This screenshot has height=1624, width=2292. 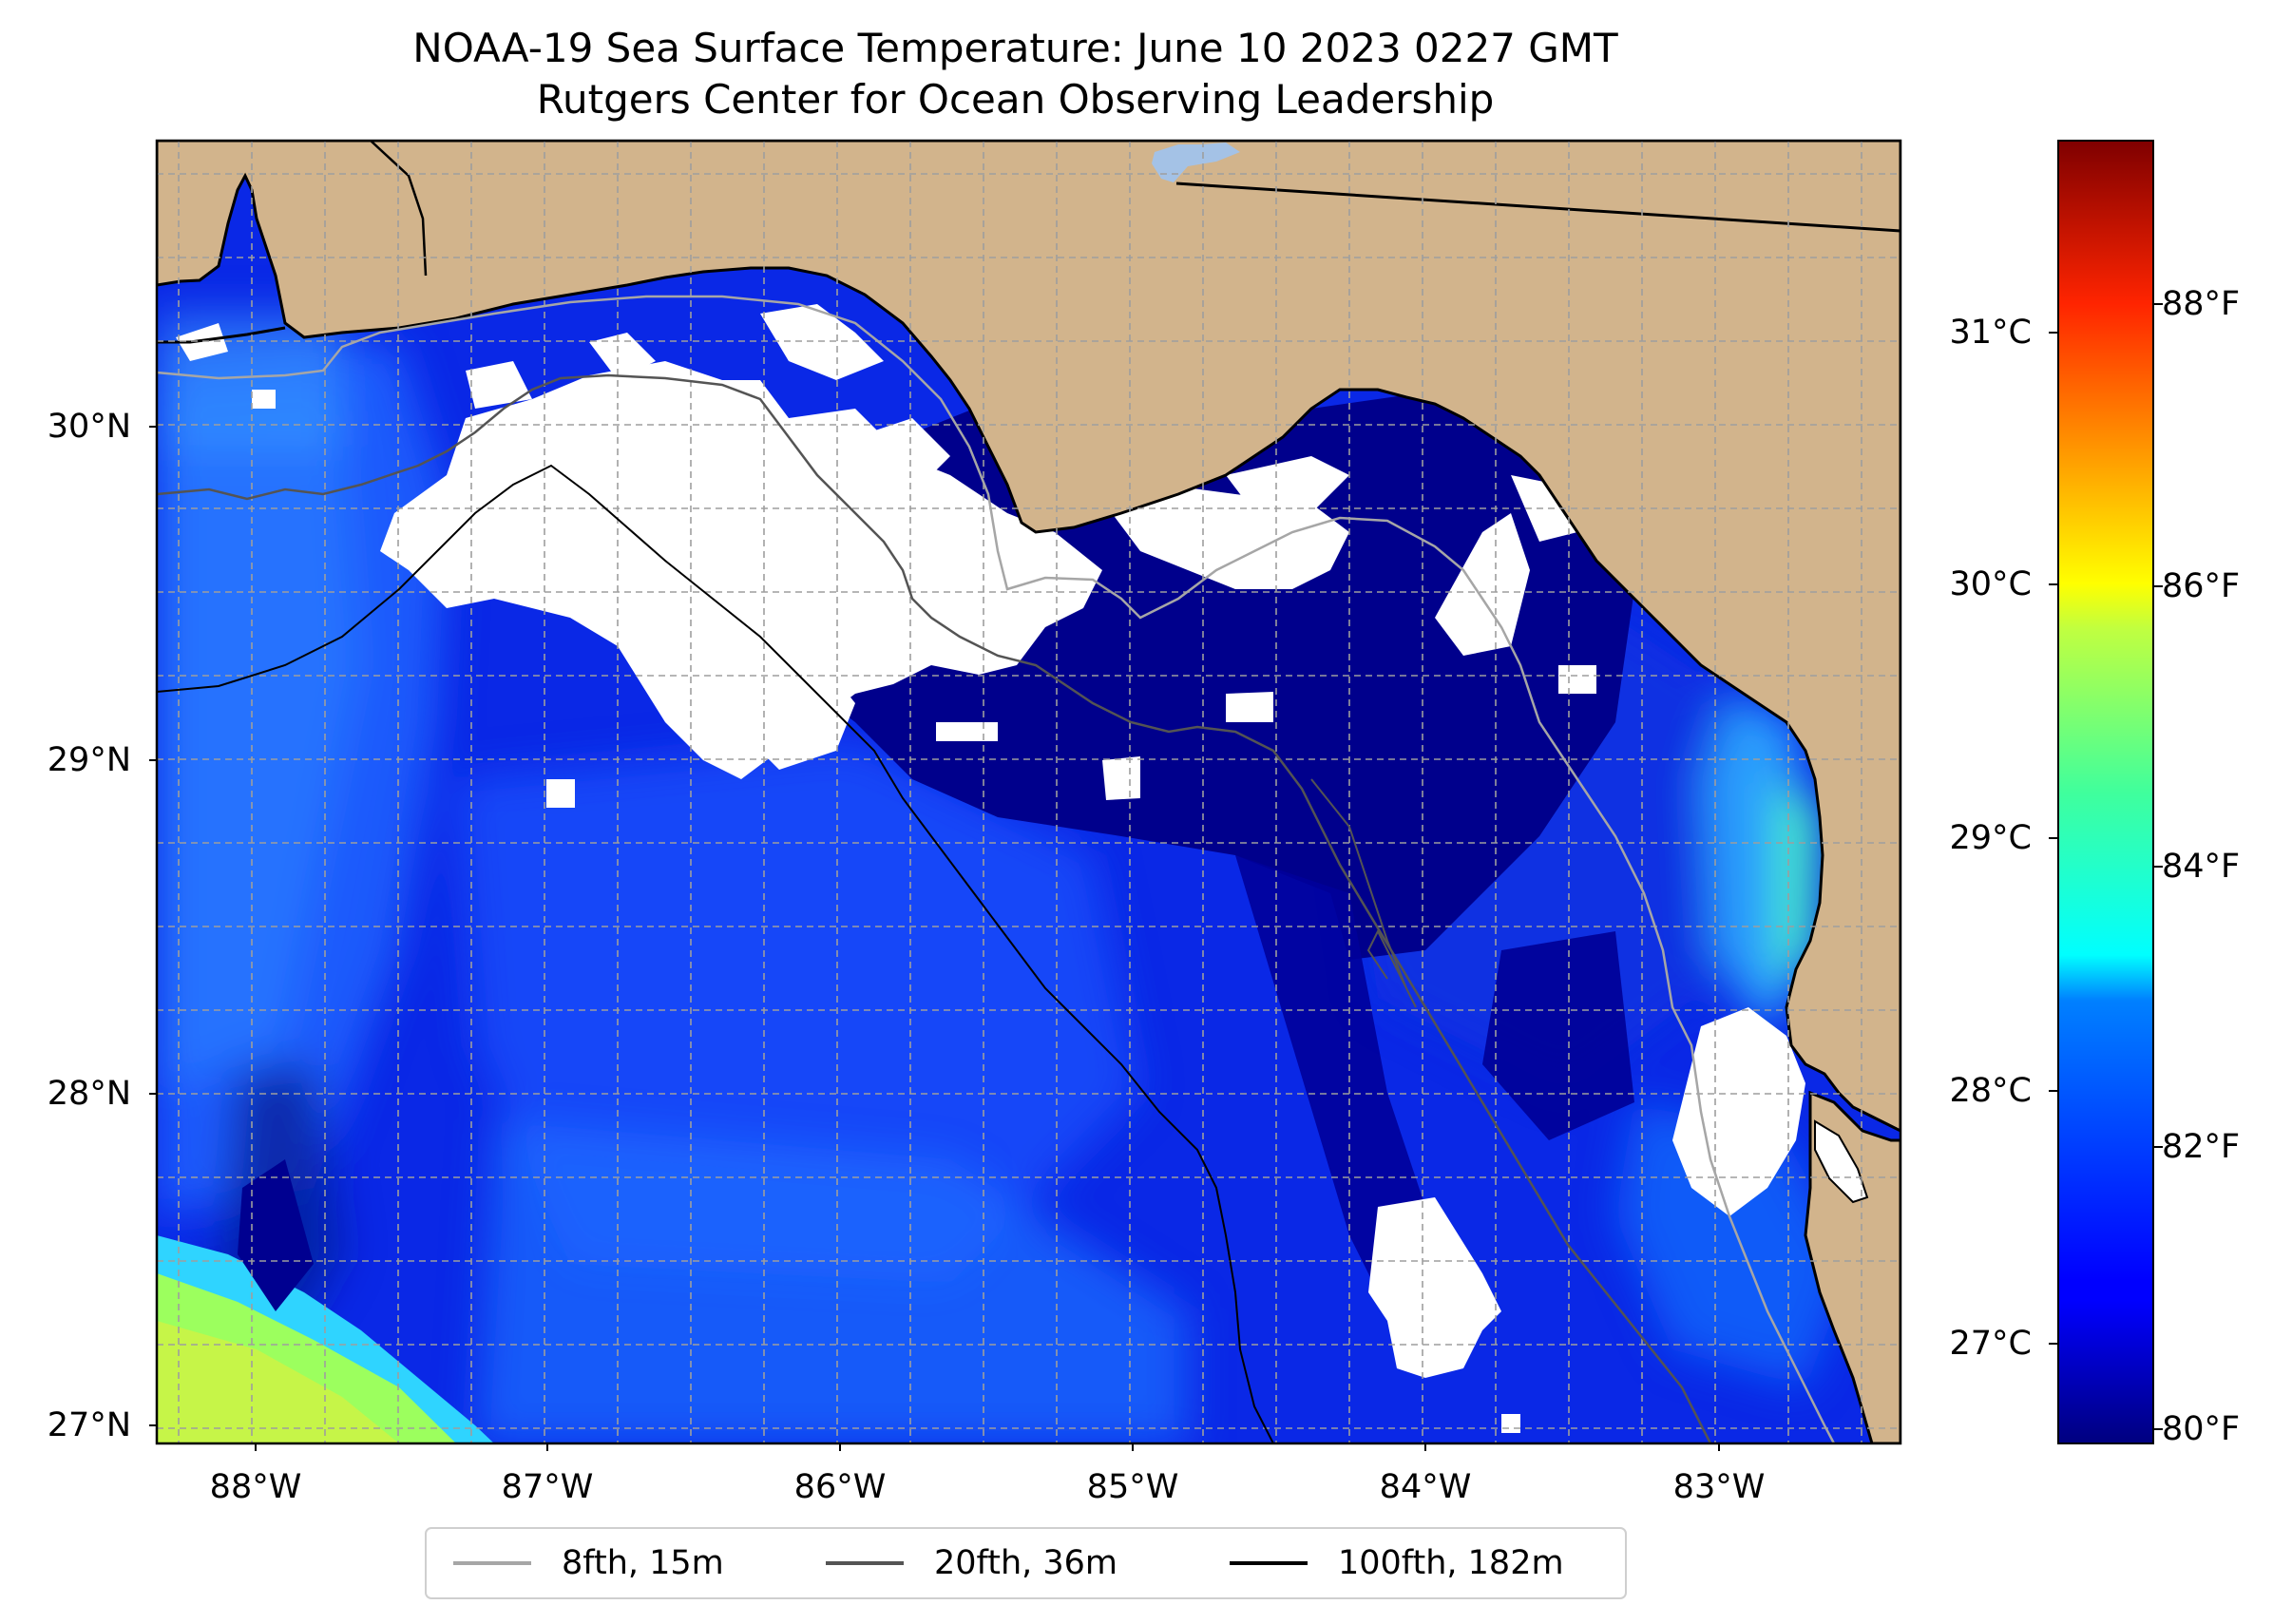 I want to click on lon-tick-label: 85°W, so click(x=1132, y=1487).